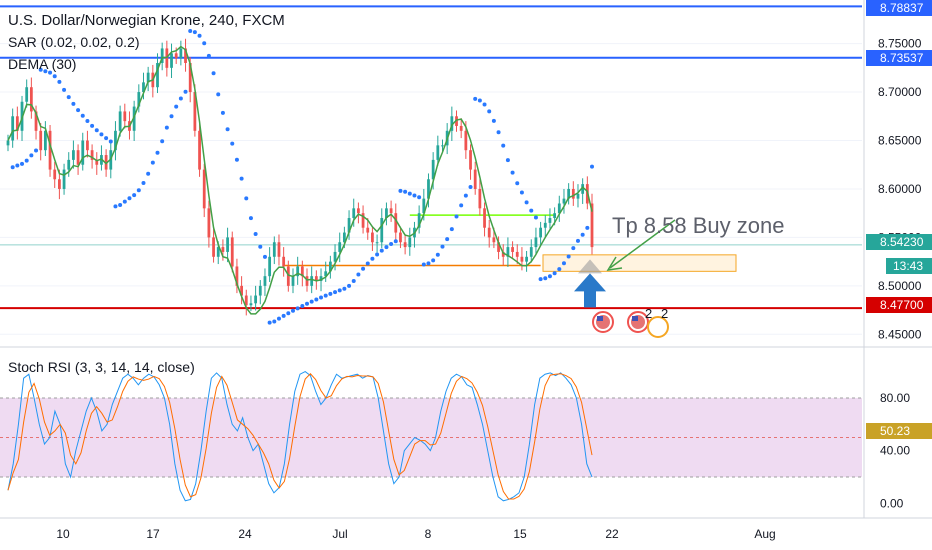  What do you see at coordinates (900, 189) in the screenshot?
I see `price-tick-label: 8.60000` at bounding box center [900, 189].